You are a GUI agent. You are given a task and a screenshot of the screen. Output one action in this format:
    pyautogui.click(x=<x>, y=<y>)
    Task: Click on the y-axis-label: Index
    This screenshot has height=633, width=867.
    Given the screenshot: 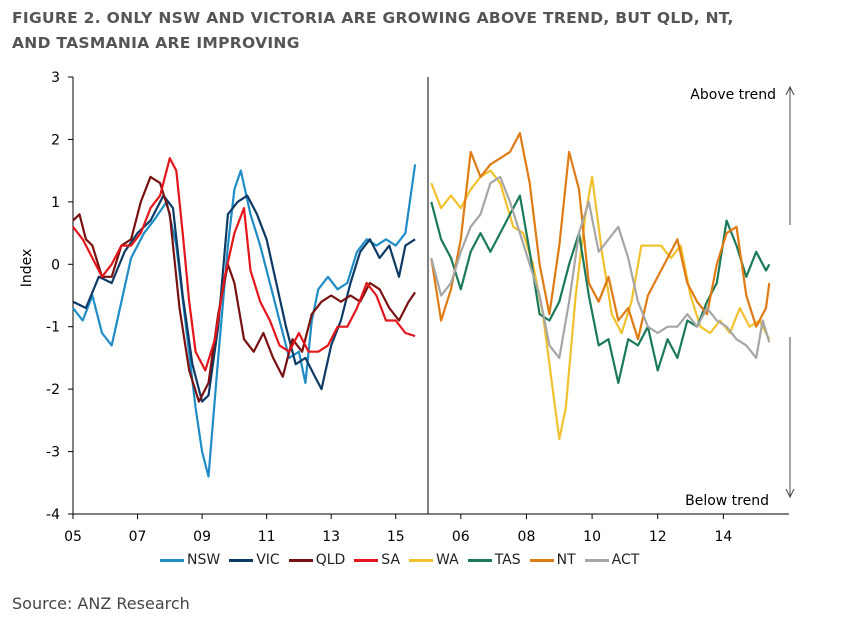 What is the action you would take?
    pyautogui.click(x=27, y=268)
    